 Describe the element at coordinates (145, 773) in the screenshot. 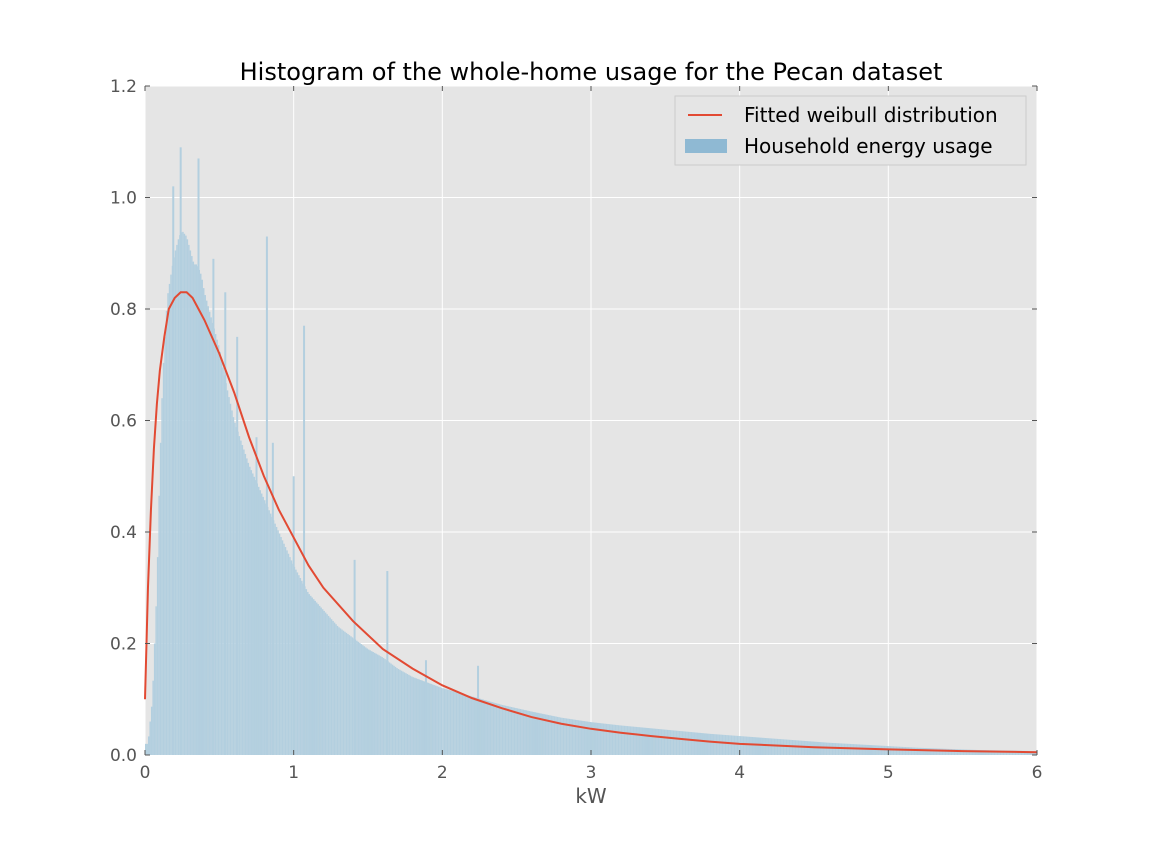

I see `x-tick-label: 0` at that location.